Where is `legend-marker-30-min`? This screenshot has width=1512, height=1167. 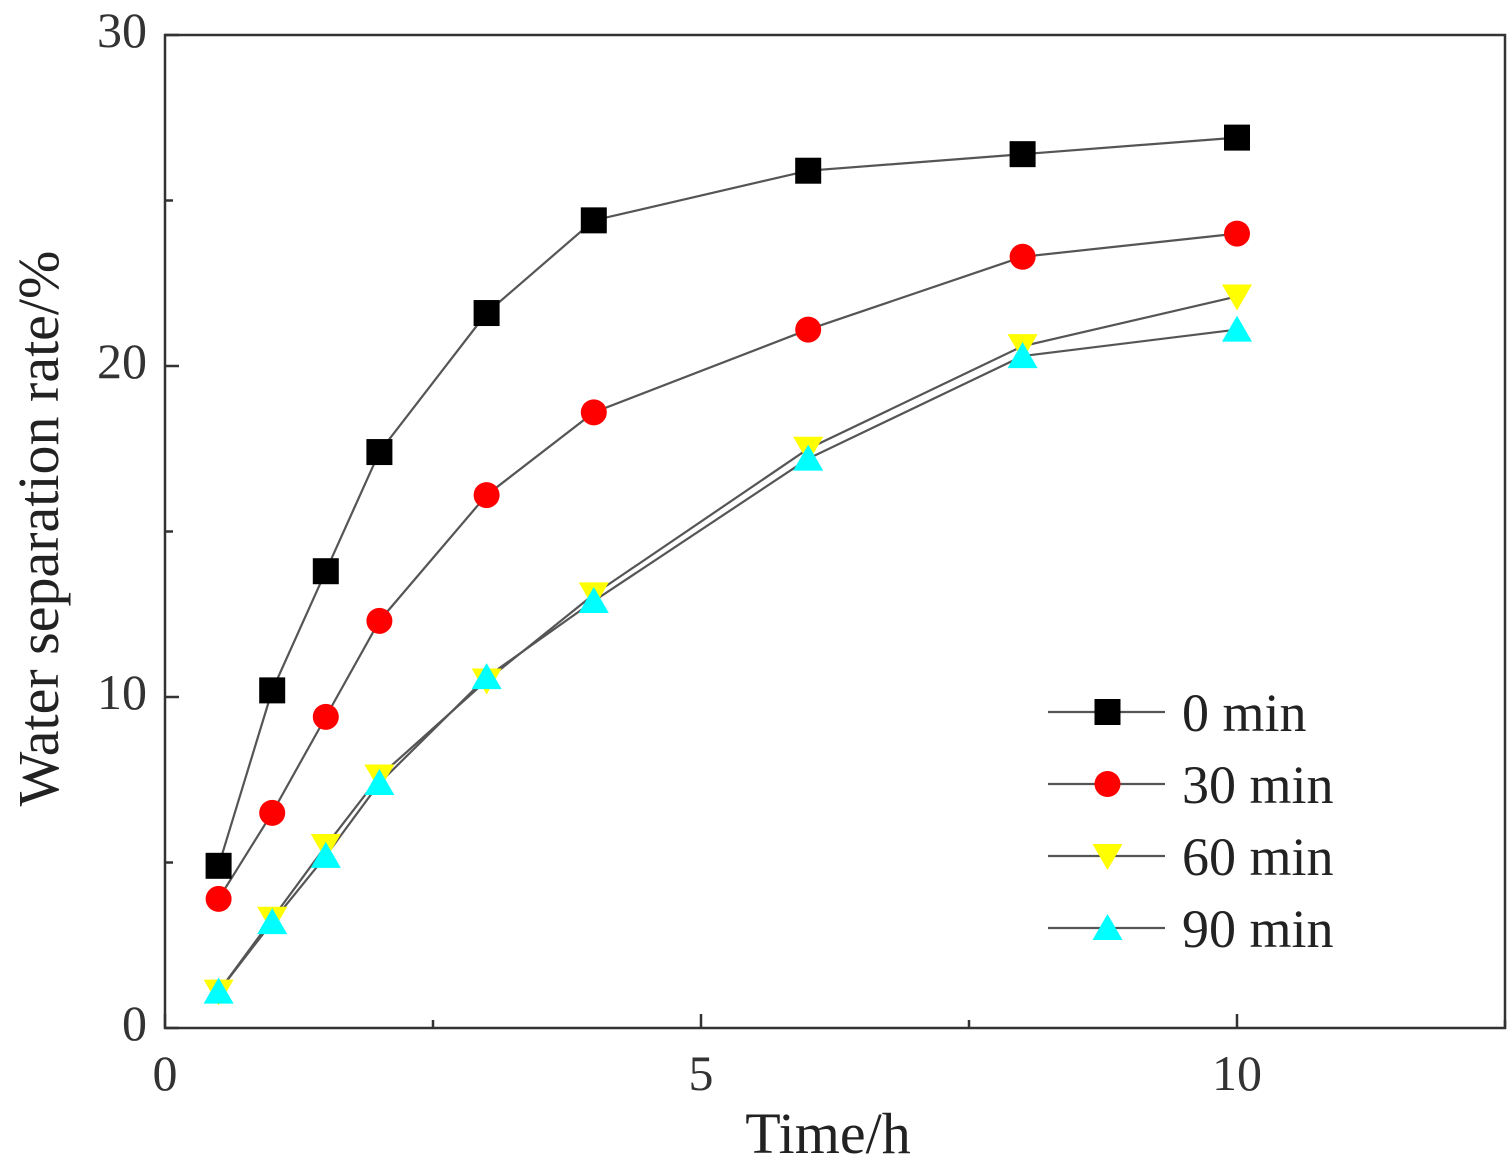 legend-marker-30-min is located at coordinates (1107, 784).